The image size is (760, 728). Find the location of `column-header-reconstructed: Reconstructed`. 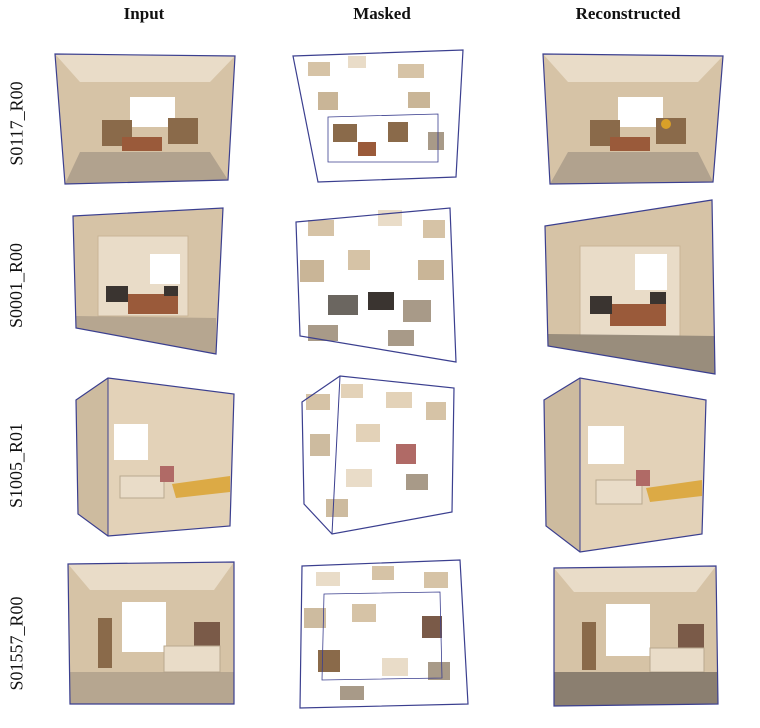

column-header-reconstructed: Reconstructed is located at coordinates (628, 13).